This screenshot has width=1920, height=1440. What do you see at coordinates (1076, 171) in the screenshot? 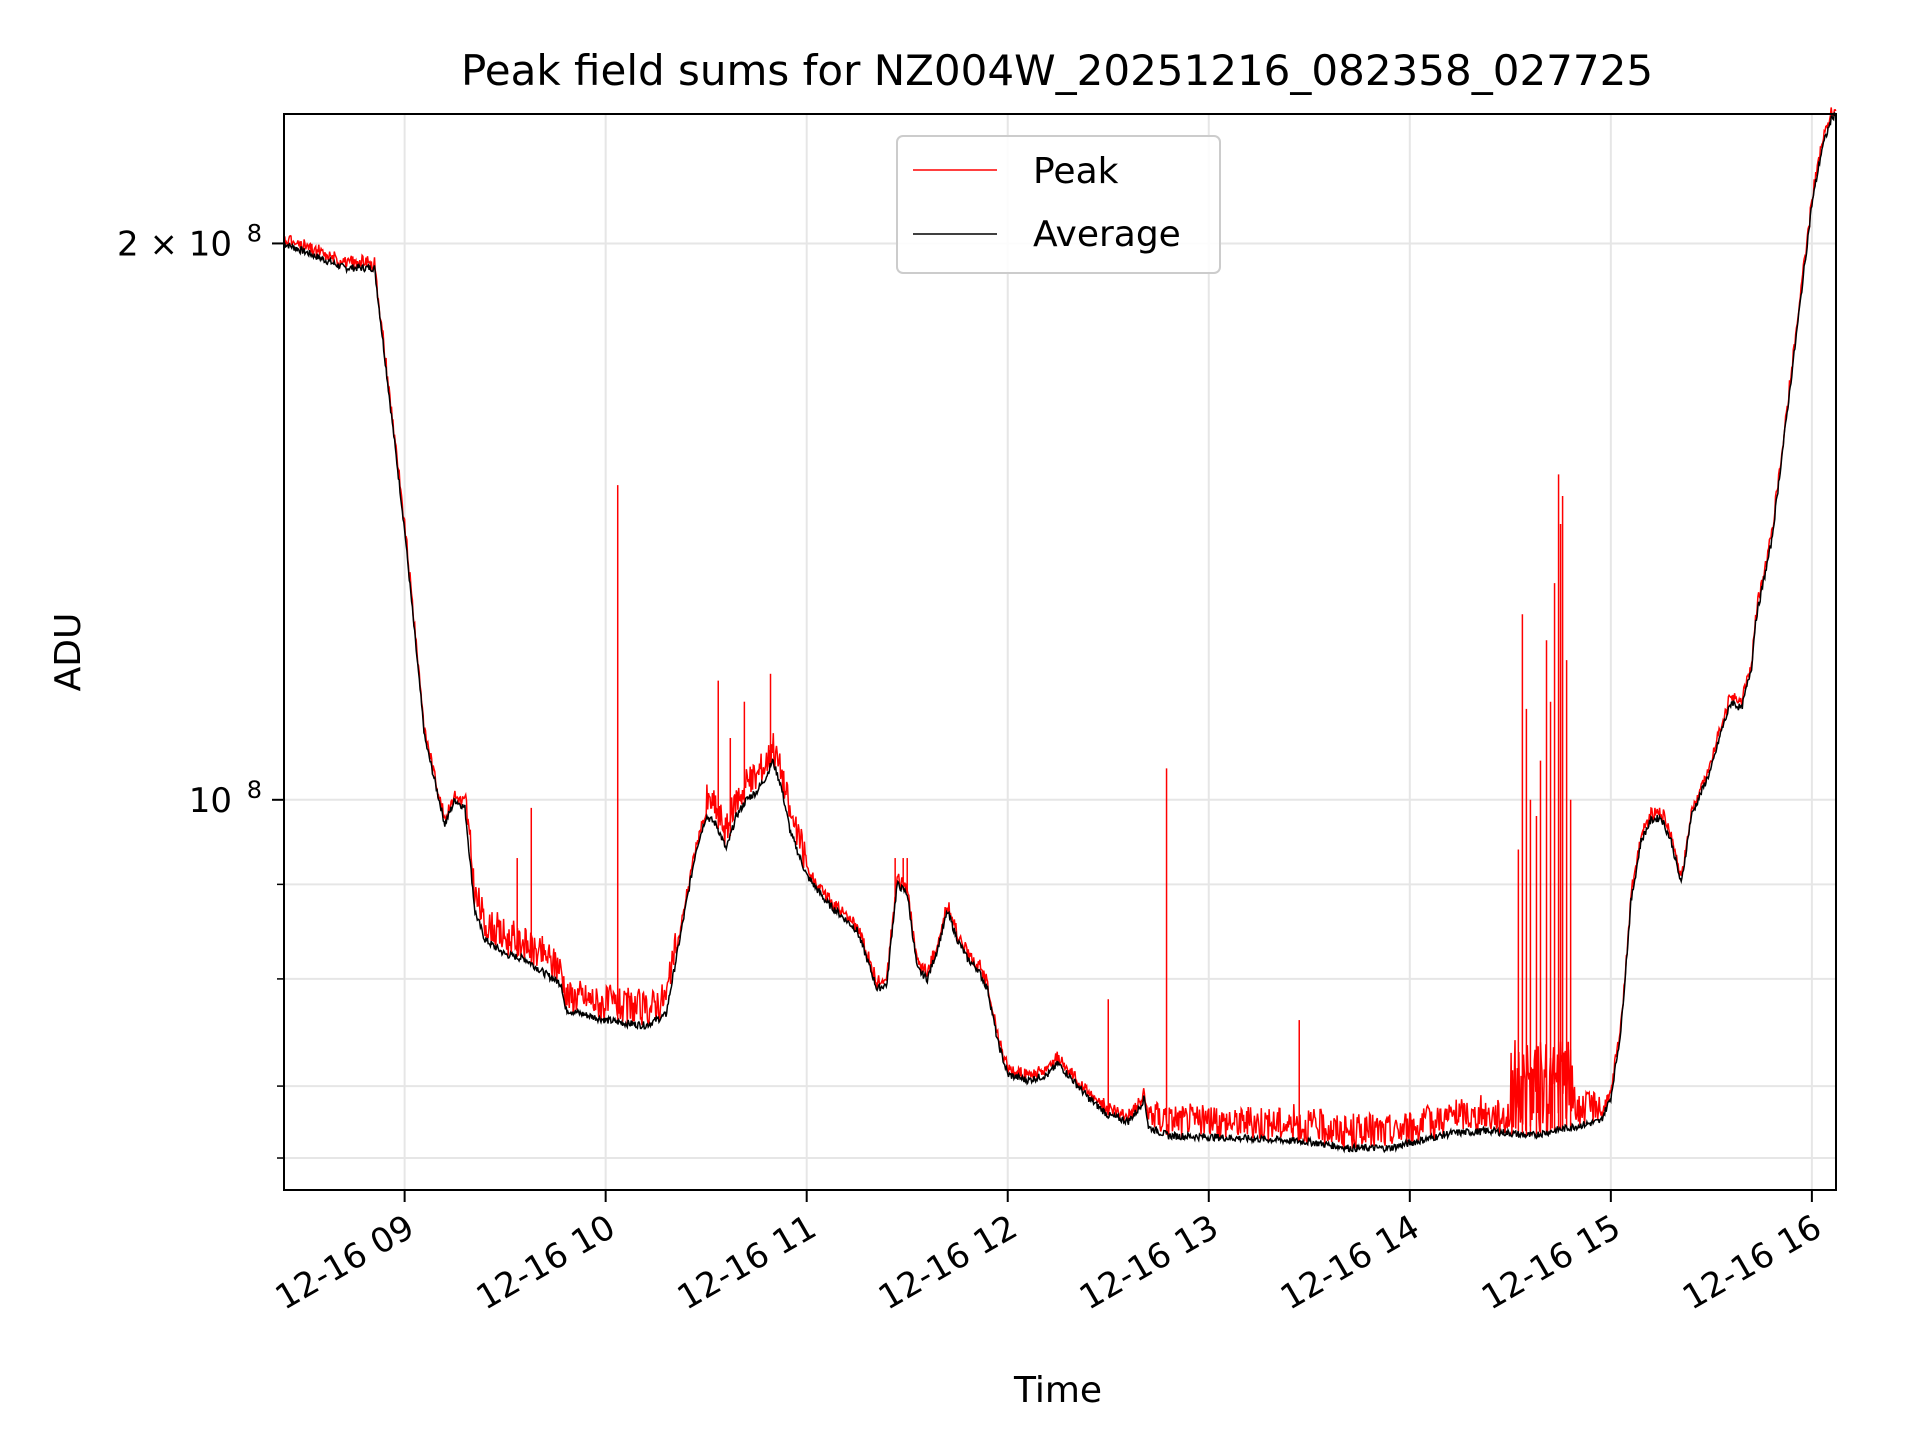
I see `legend-peak-label: Peak` at bounding box center [1076, 171].